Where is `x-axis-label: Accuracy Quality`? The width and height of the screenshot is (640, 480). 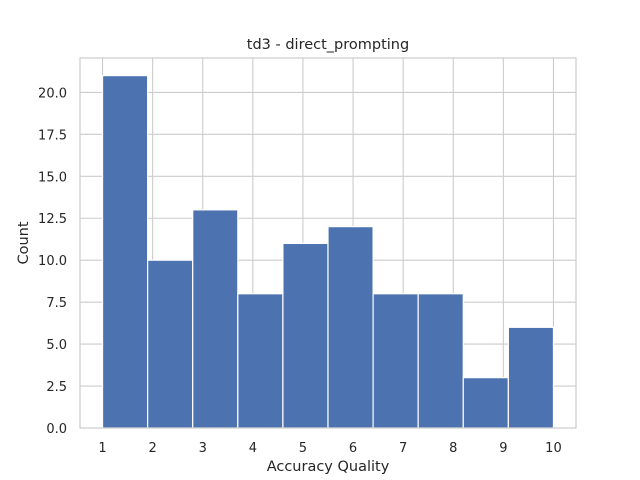
x-axis-label: Accuracy Quality is located at coordinates (328, 467).